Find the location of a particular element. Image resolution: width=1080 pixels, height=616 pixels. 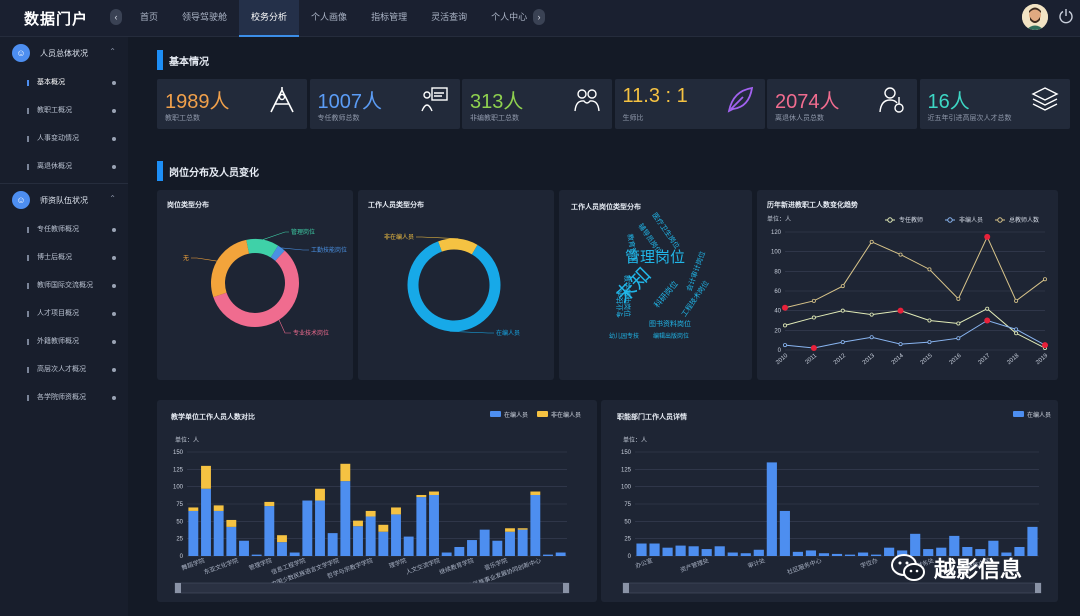

legend-label: 总教师人数 is located at coordinates (1024, 220).